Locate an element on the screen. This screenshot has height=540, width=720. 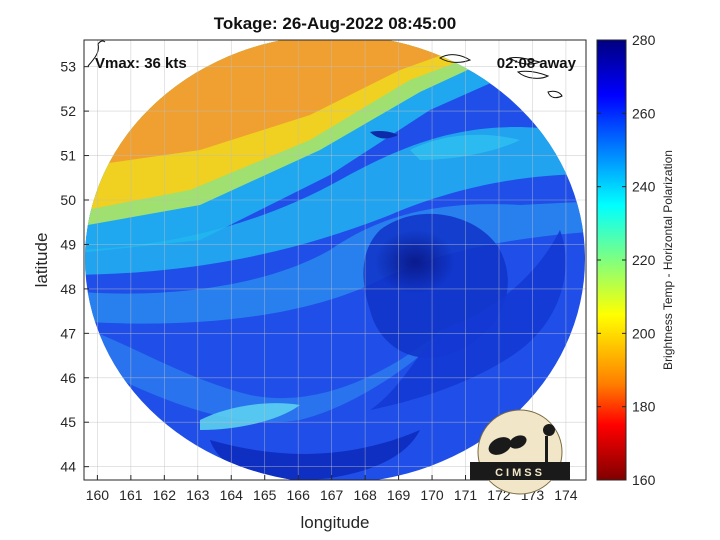
y-tick-label: 48 is located at coordinates (68, 289).